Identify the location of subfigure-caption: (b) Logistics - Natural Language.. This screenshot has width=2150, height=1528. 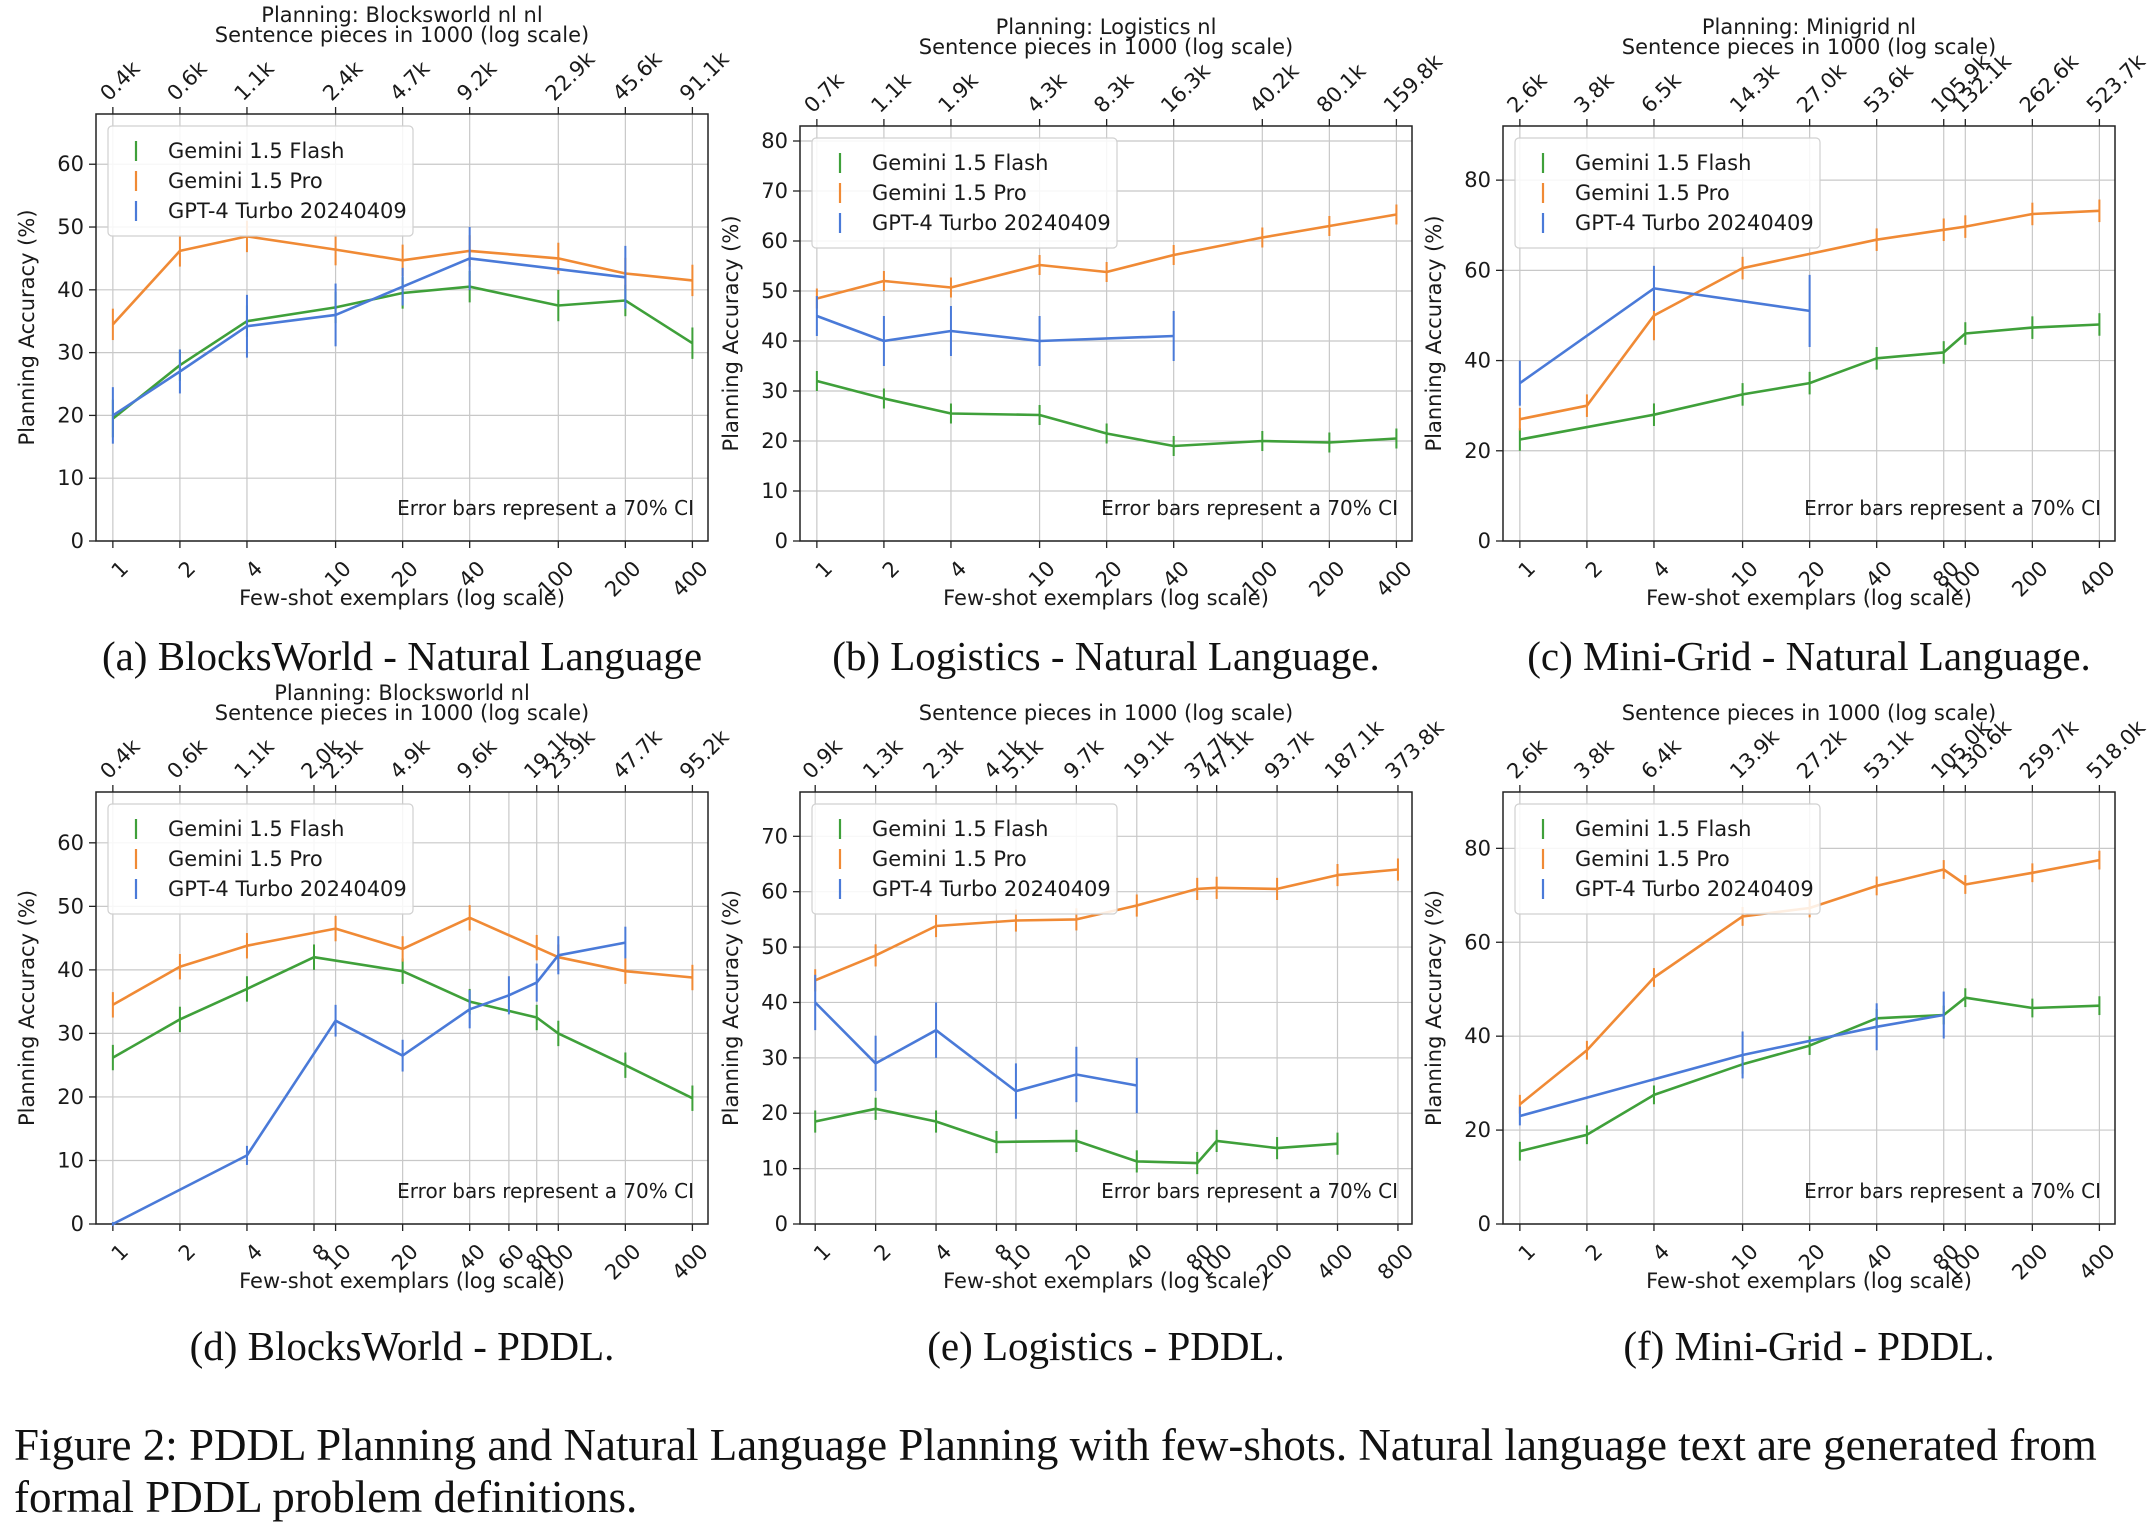
(1106, 656).